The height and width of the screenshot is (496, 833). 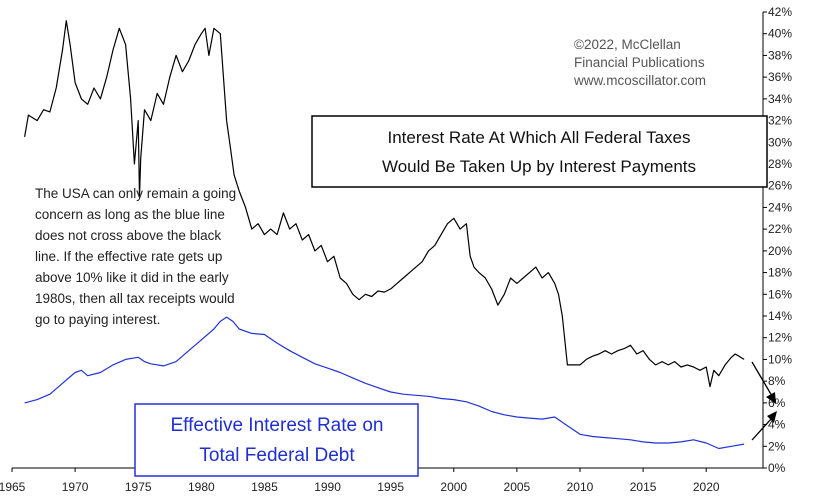 I want to click on y-tick-label: 40%, so click(x=780, y=34).